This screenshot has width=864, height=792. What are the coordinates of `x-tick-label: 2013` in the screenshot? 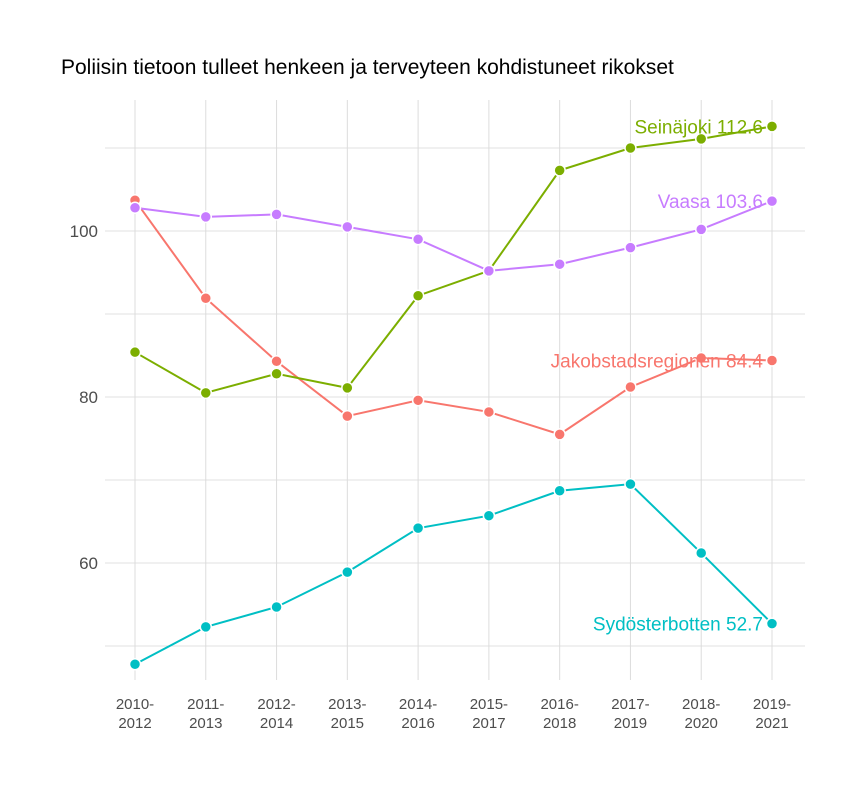 It's located at (205, 723).